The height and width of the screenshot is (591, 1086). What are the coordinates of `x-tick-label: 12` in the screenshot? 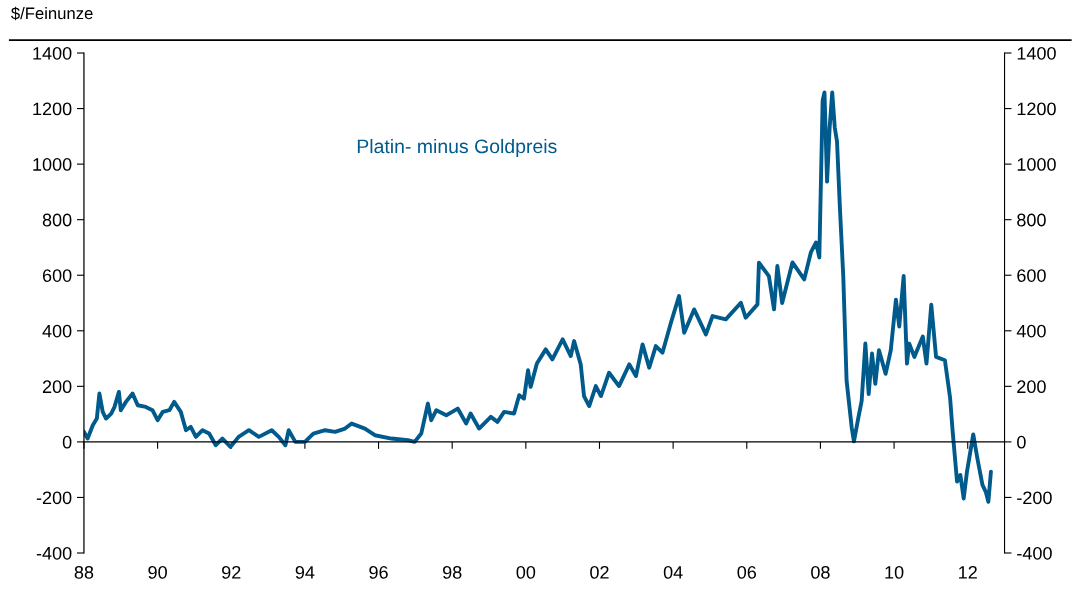 It's located at (968, 572).